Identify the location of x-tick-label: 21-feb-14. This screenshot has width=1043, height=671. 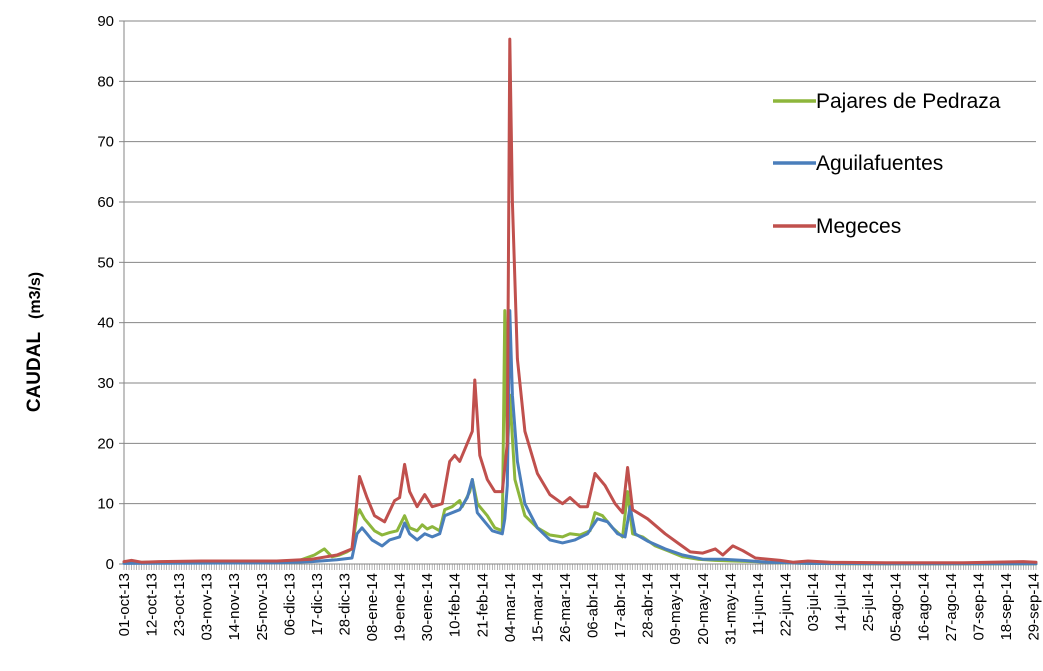
(482, 605).